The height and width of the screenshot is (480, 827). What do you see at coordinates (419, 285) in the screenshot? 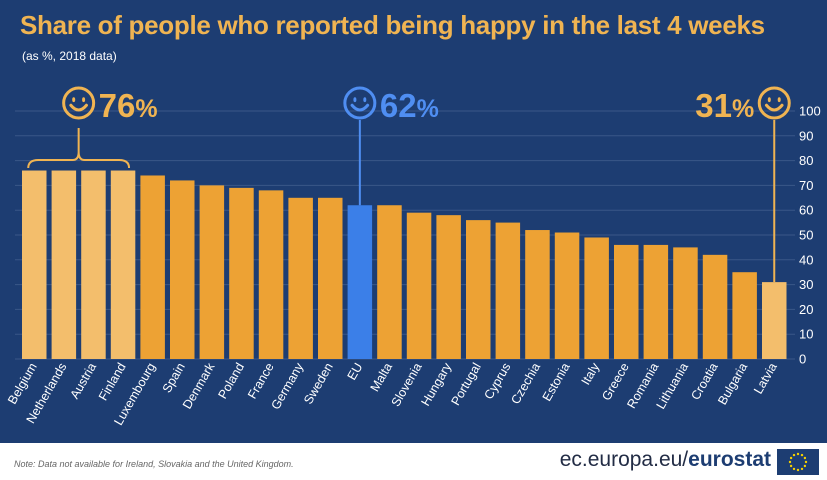
I see `bar-slovenia` at bounding box center [419, 285].